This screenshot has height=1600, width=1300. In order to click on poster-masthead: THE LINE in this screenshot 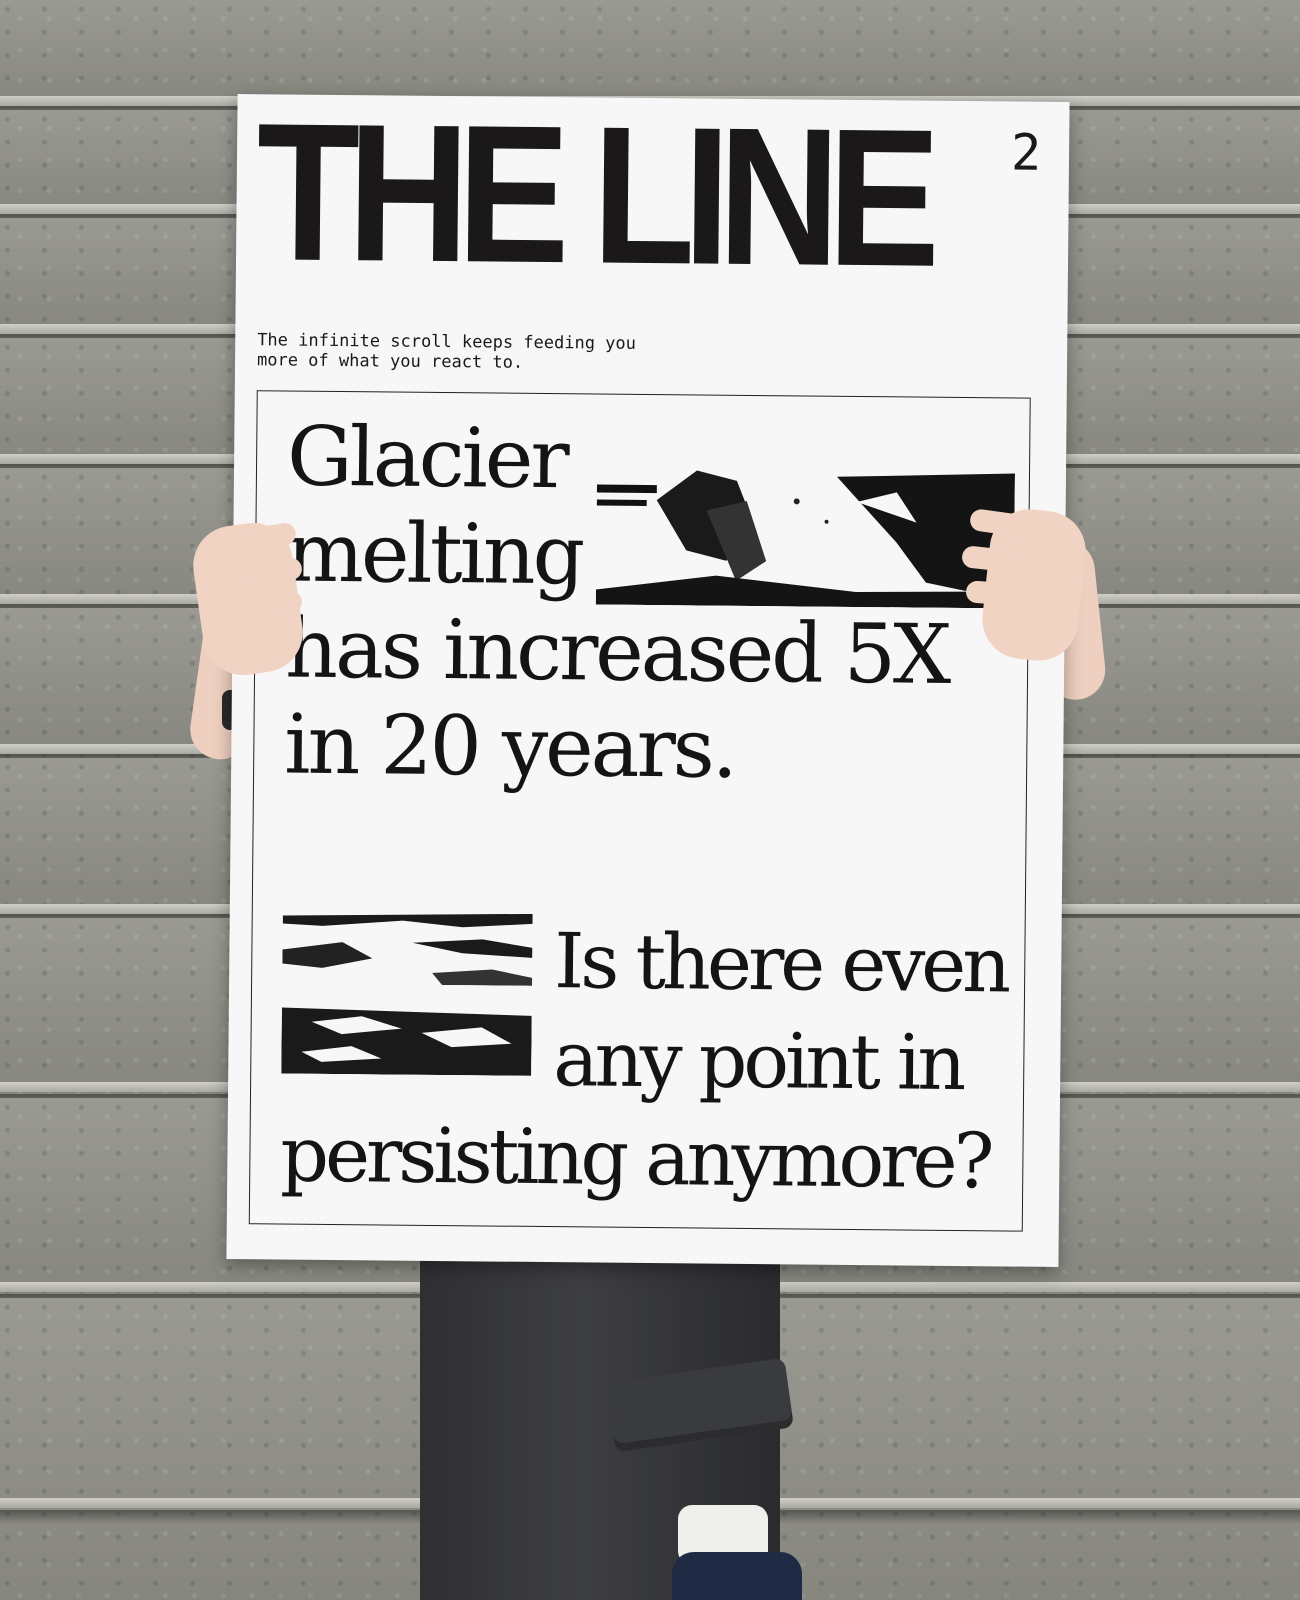, I will do `click(592, 195)`.